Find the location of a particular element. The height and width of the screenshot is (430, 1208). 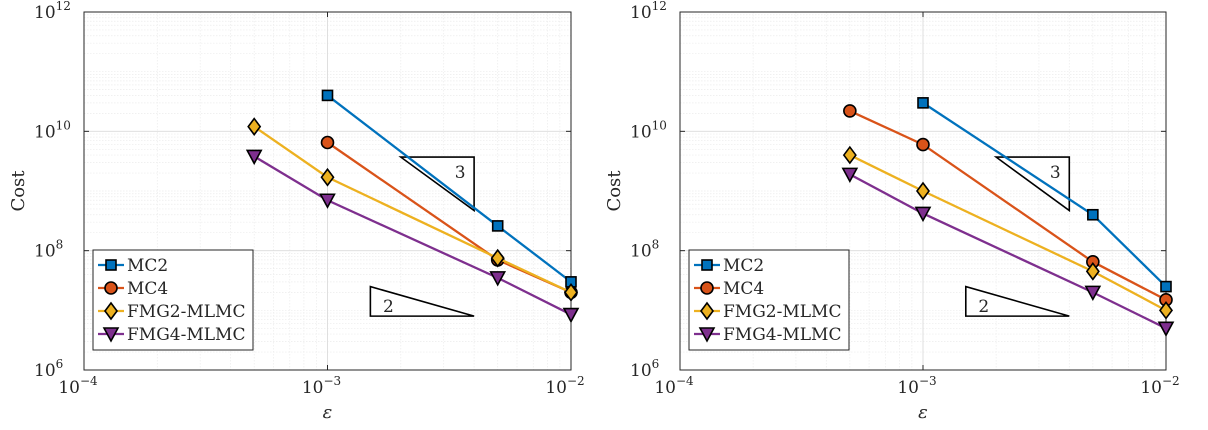

series-mc4 is located at coordinates (1008, 205).